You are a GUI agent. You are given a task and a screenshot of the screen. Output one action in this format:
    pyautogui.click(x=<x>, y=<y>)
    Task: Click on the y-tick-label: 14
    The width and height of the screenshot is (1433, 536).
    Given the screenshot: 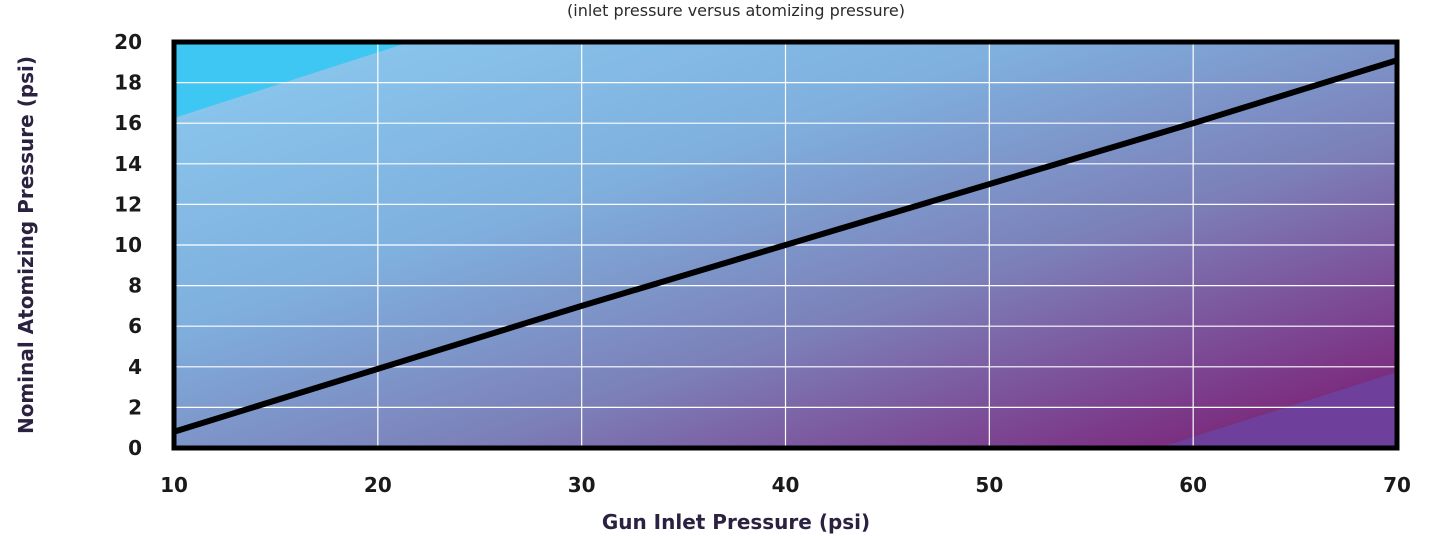 What is the action you would take?
    pyautogui.click(x=128, y=164)
    